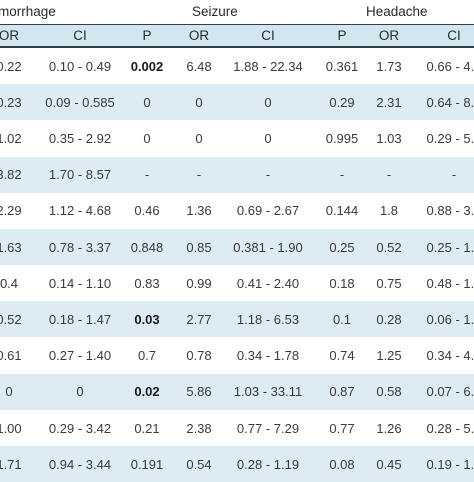  What do you see at coordinates (199, 283) in the screenshot?
I see `table-cell: 0.99` at bounding box center [199, 283].